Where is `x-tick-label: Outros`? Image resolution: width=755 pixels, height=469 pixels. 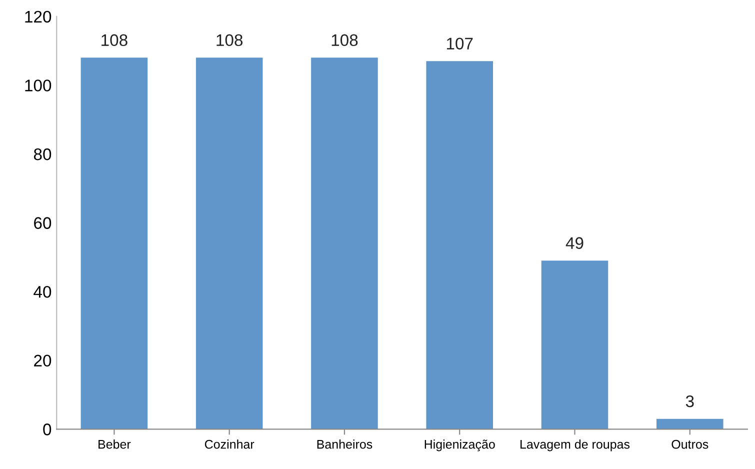
x-tick-label: Outros is located at coordinates (690, 444).